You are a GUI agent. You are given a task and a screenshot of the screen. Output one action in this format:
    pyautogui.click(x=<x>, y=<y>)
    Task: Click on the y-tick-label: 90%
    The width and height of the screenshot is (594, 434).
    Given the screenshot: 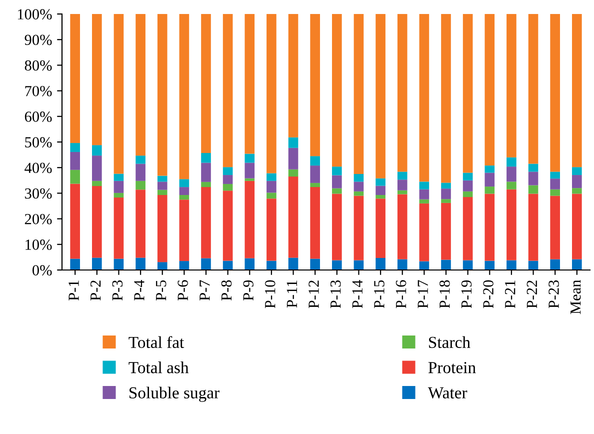 What is the action you would take?
    pyautogui.click(x=38, y=40)
    